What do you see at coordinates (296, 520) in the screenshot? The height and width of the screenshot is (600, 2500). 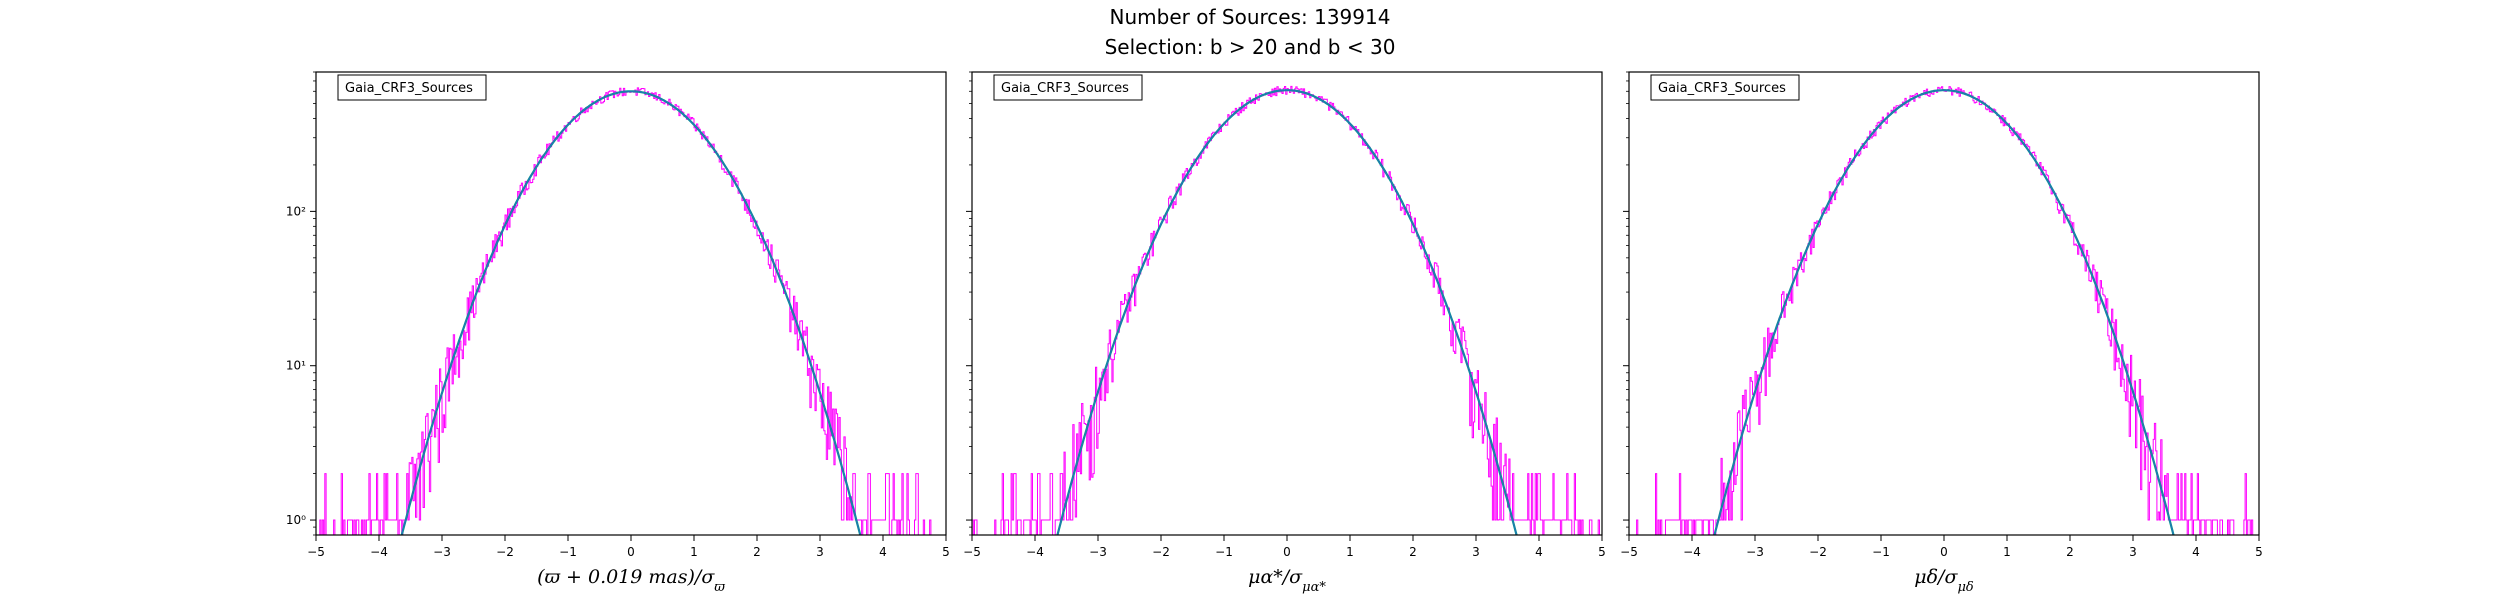 I see `y-tick-label: 10⁰` at bounding box center [296, 520].